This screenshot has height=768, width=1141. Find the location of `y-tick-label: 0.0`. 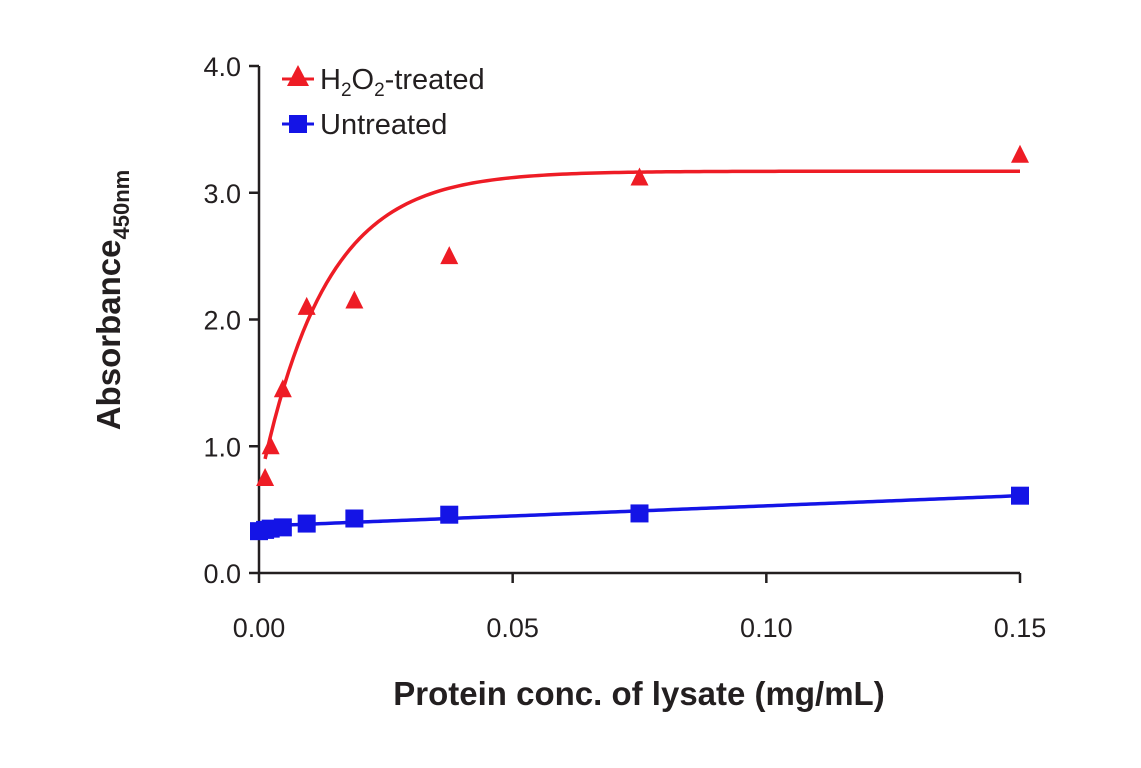

y-tick-label: 0.0 is located at coordinates (222, 574).